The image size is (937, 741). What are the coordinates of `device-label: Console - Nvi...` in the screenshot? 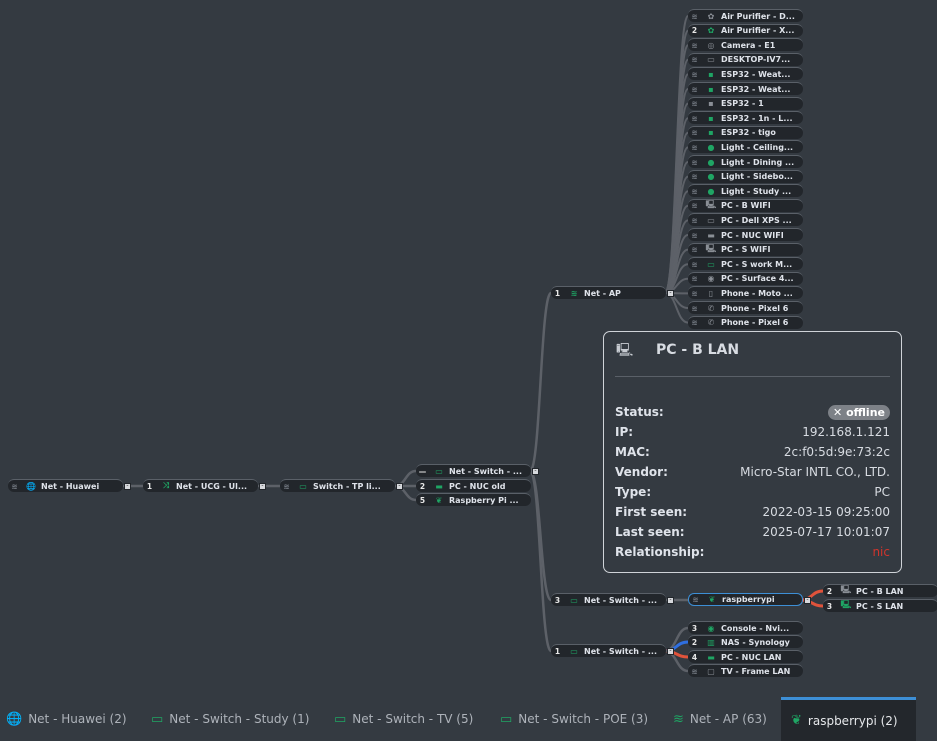 It's located at (755, 628).